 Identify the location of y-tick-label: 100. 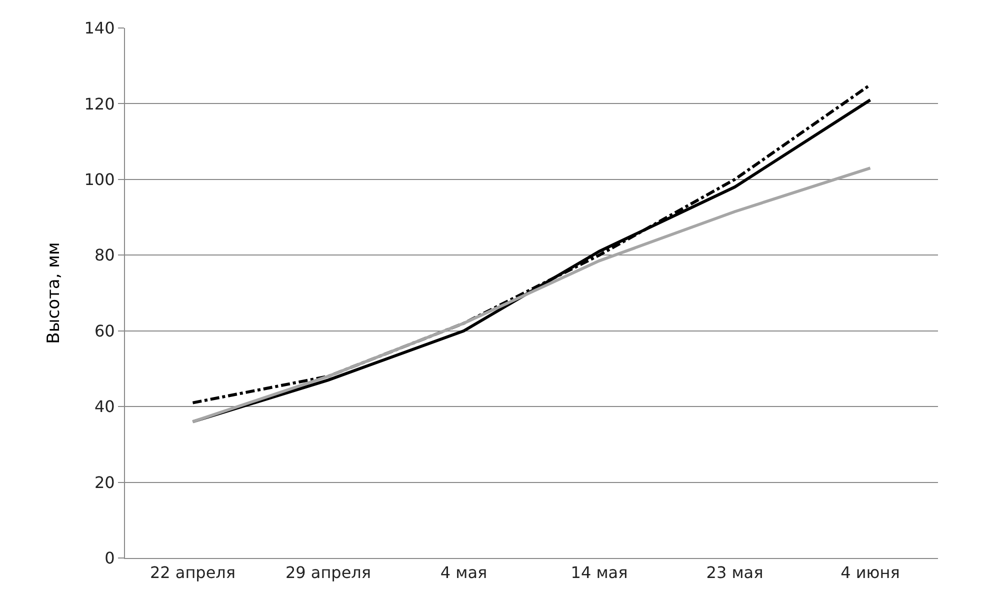
(99, 180).